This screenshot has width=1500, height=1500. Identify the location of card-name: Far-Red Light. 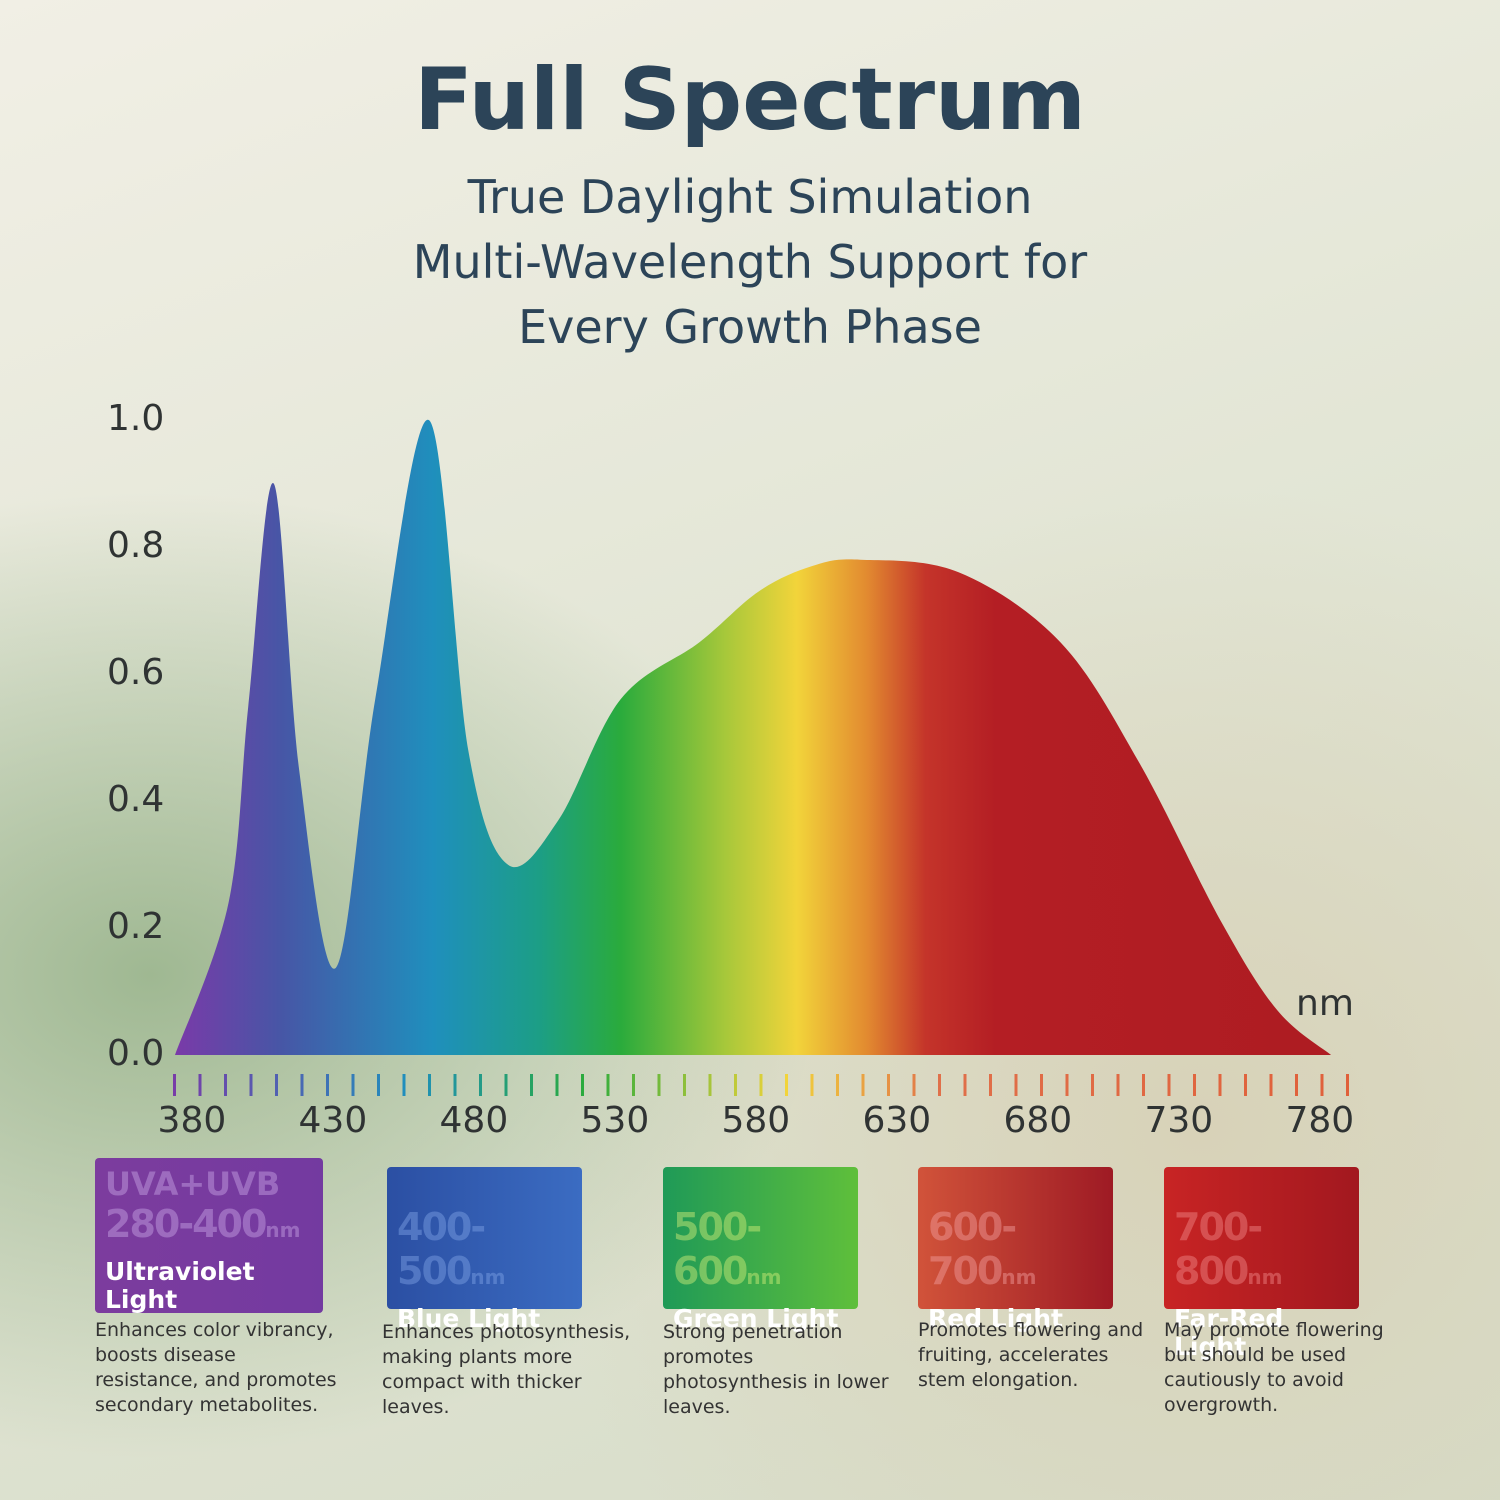
(1229, 1332).